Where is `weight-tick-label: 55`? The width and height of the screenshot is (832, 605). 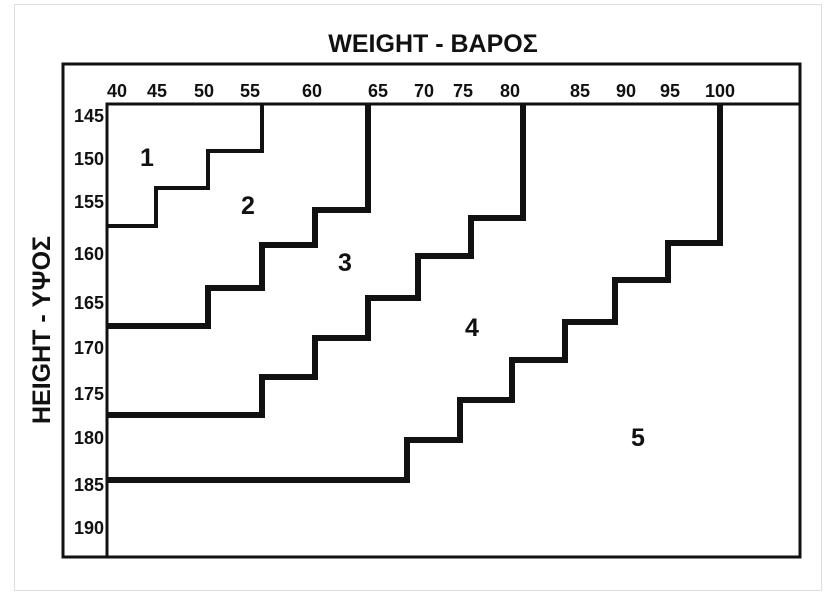 weight-tick-label: 55 is located at coordinates (250, 91).